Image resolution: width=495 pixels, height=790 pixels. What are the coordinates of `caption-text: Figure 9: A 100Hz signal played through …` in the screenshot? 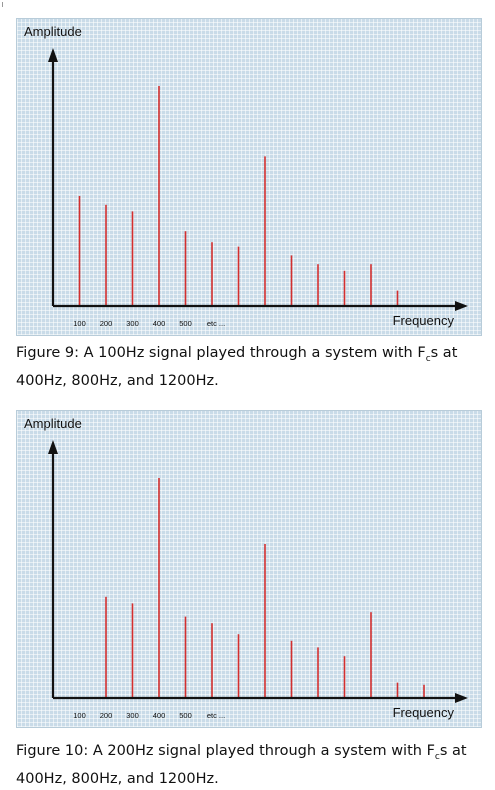 It's located at (221, 353).